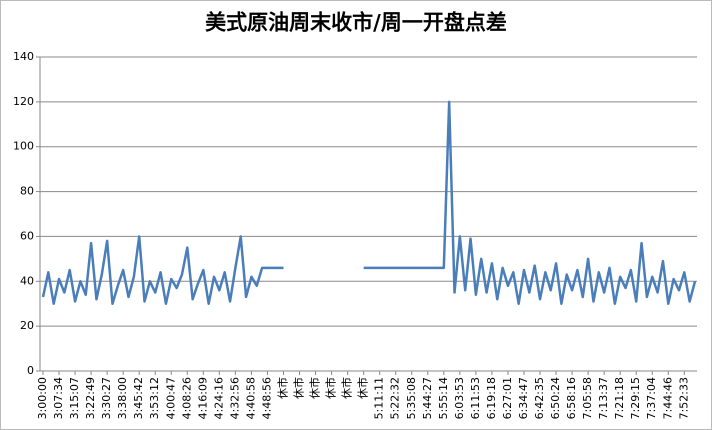 The height and width of the screenshot is (430, 712). Describe the element at coordinates (58, 398) in the screenshot. I see `x-tick-label: 3:07:34` at that location.